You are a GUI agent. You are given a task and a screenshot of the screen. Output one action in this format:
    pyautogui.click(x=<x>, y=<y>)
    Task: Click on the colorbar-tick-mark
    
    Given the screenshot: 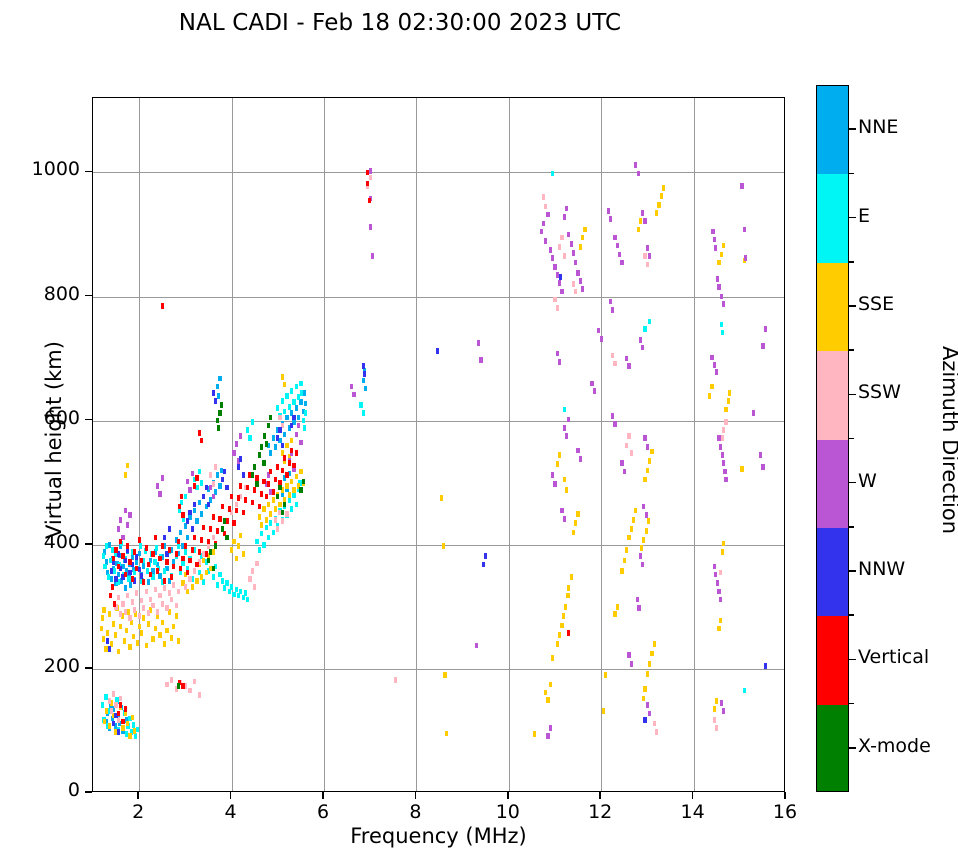 What is the action you would take?
    pyautogui.click(x=852, y=748)
    